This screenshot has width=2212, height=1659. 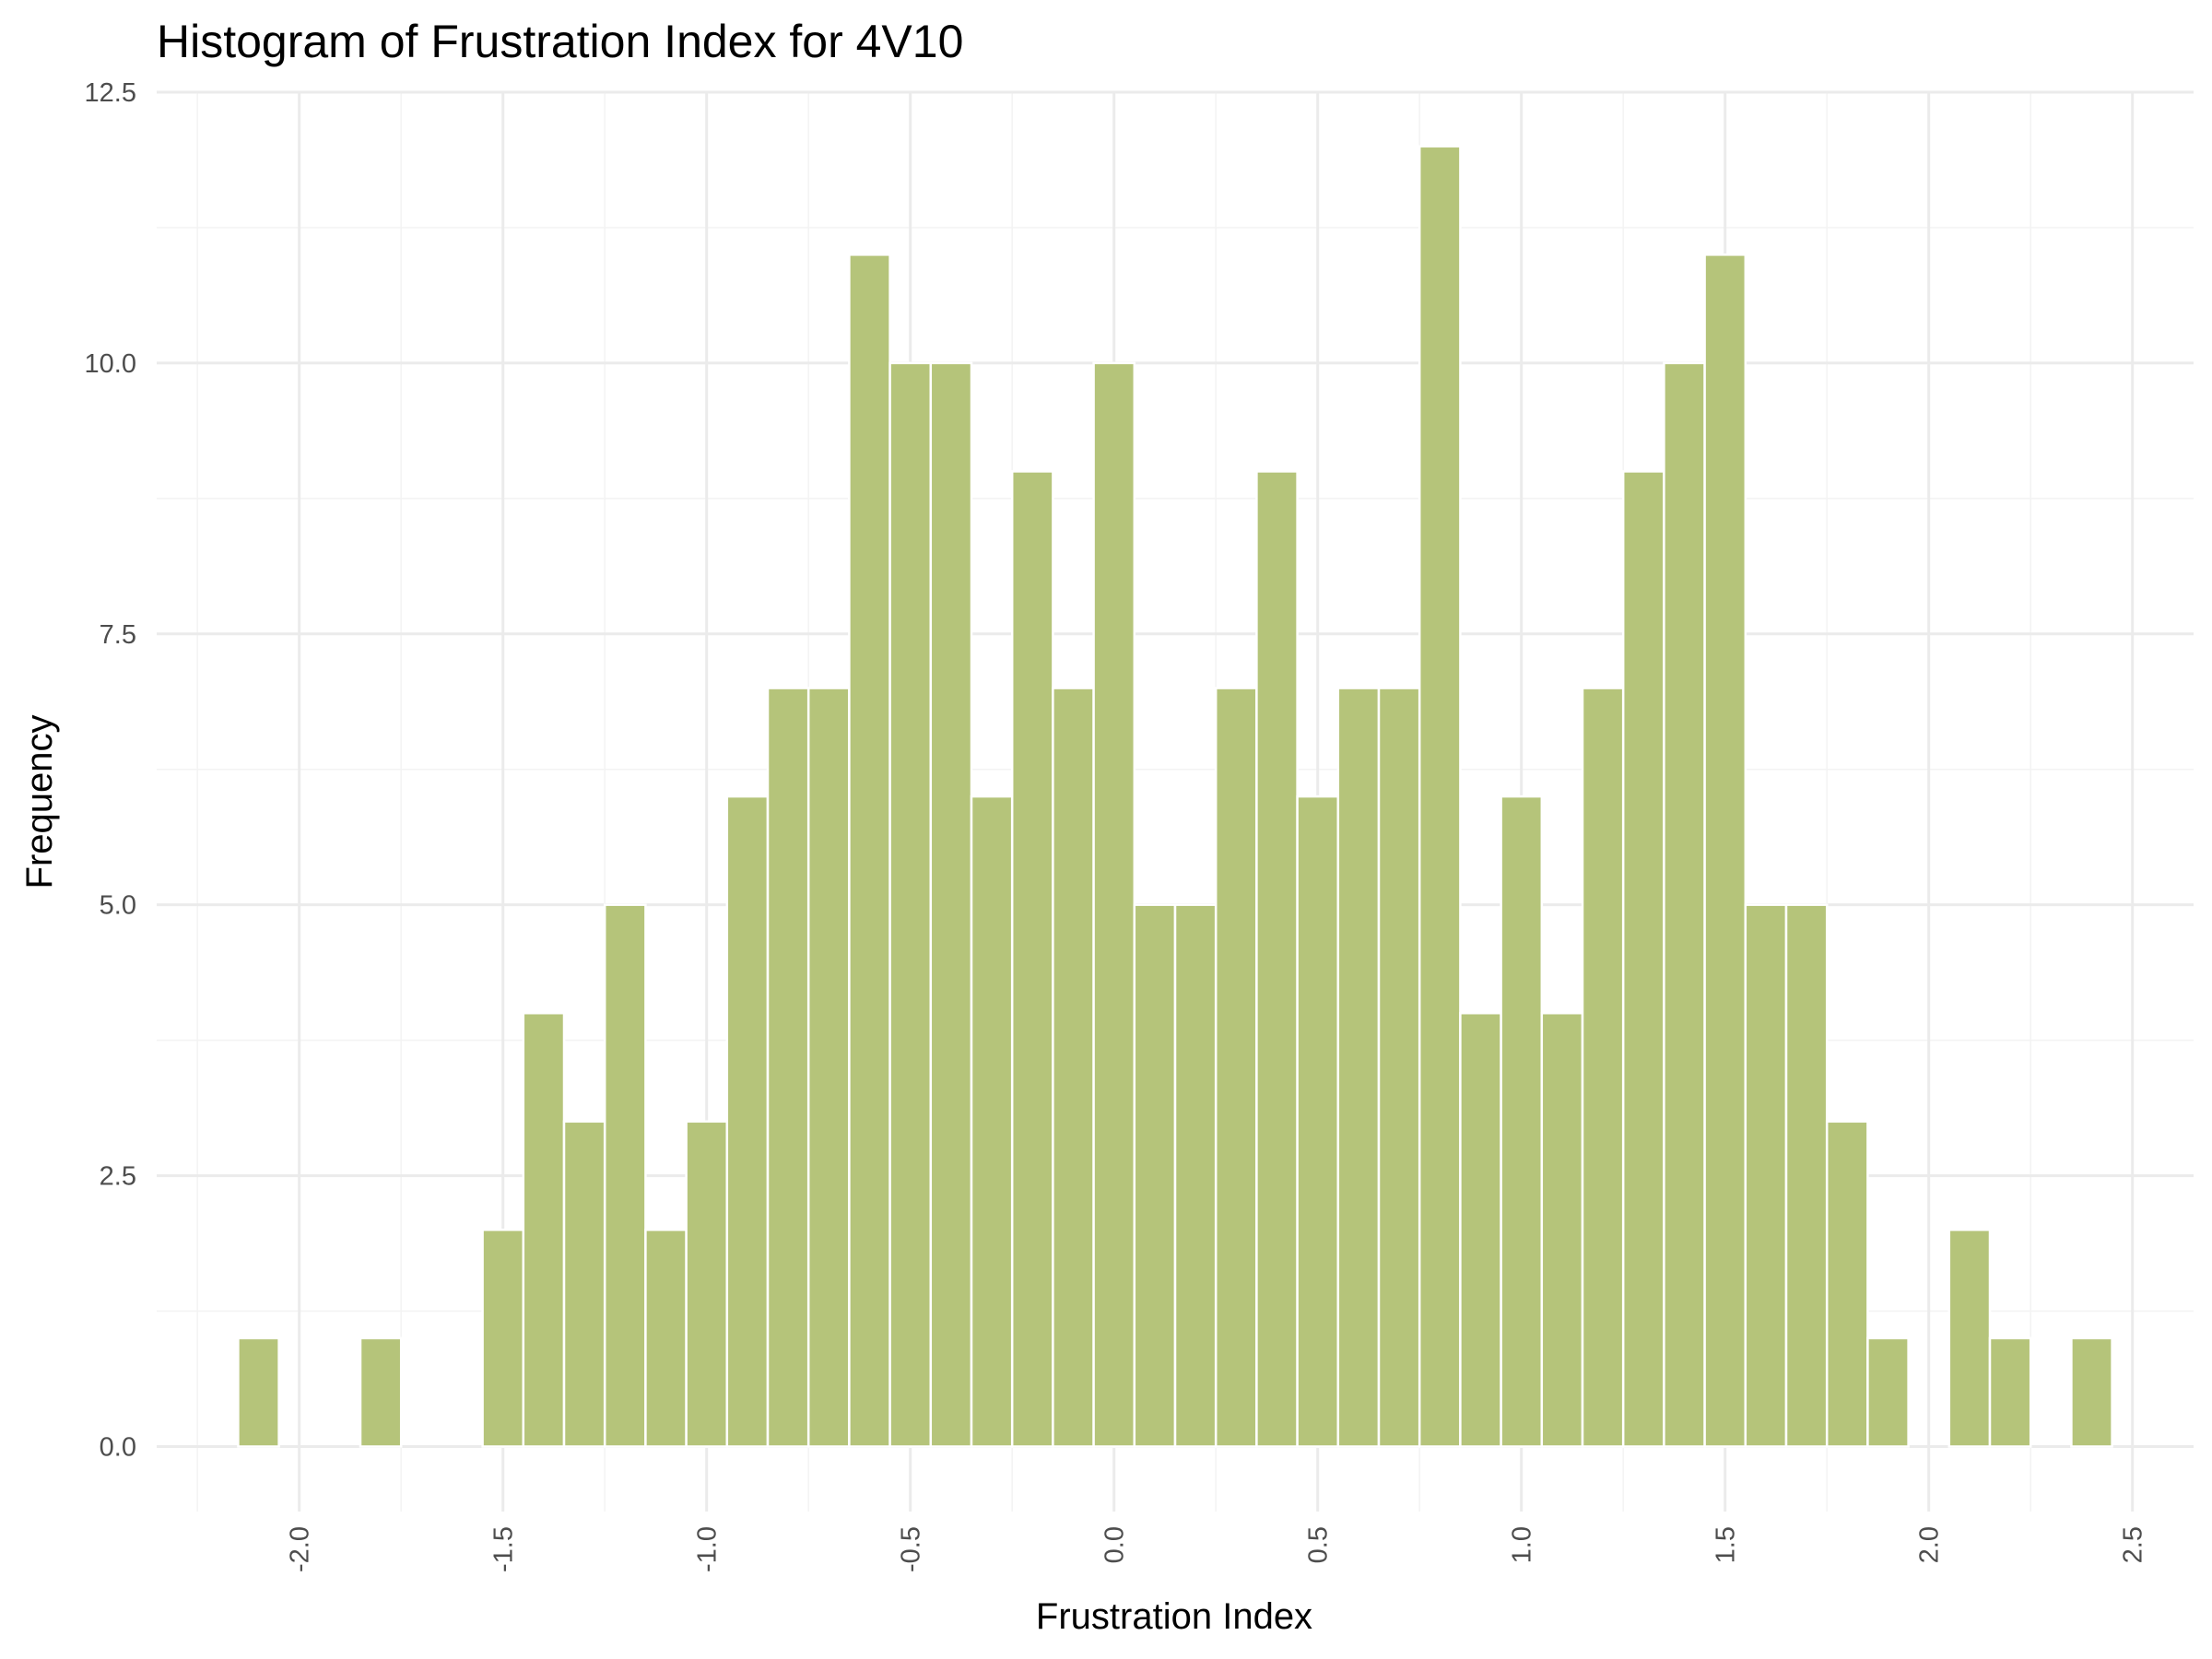 What do you see at coordinates (1115, 1544) in the screenshot?
I see `x-tick-label: 0.0` at bounding box center [1115, 1544].